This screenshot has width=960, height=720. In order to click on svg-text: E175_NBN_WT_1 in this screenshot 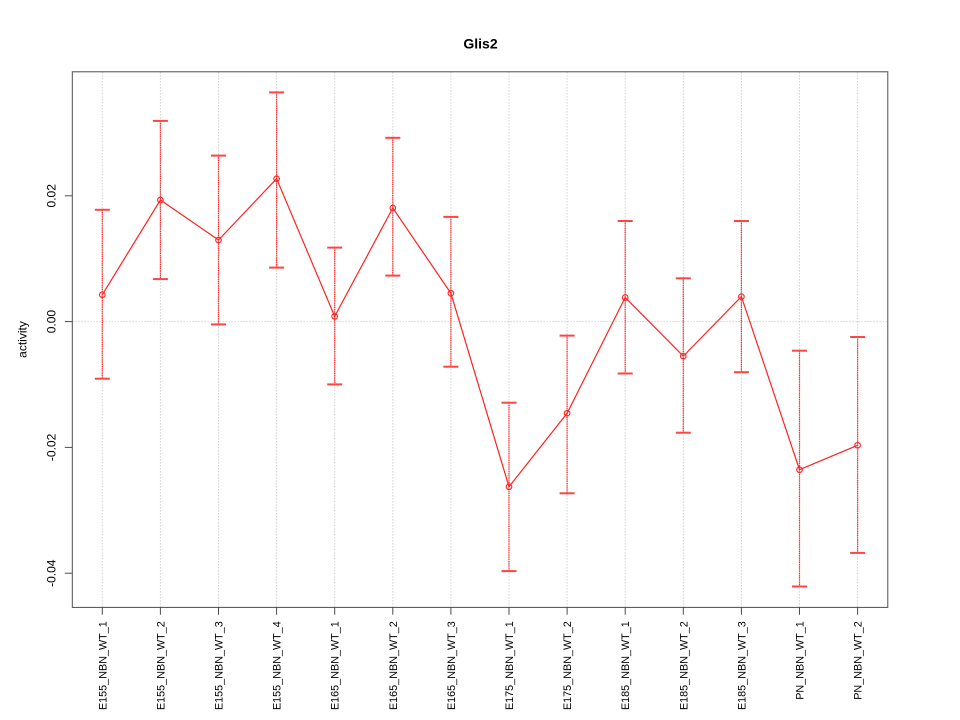, I will do `click(510, 665)`.